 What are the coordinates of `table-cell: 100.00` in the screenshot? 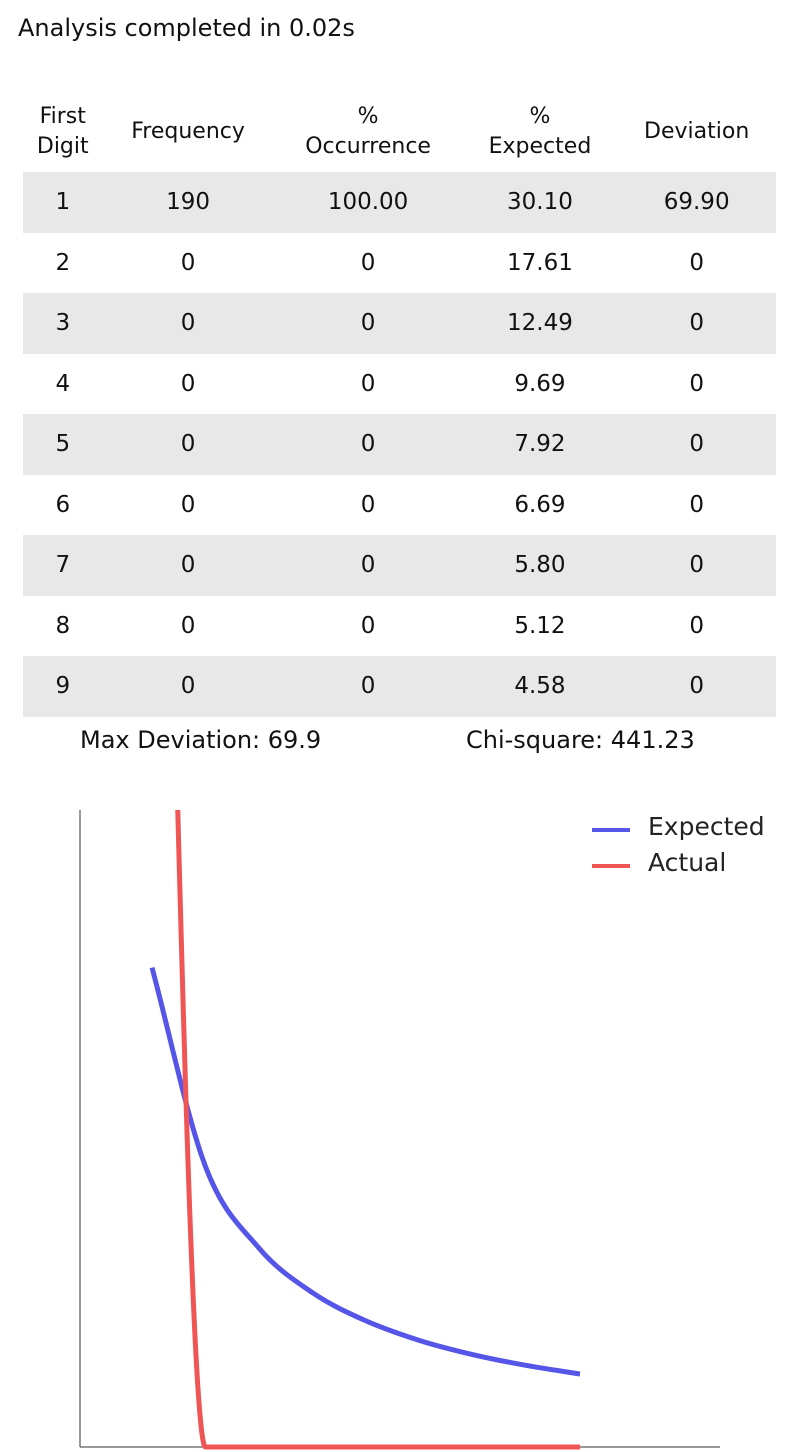 It's located at (368, 202).